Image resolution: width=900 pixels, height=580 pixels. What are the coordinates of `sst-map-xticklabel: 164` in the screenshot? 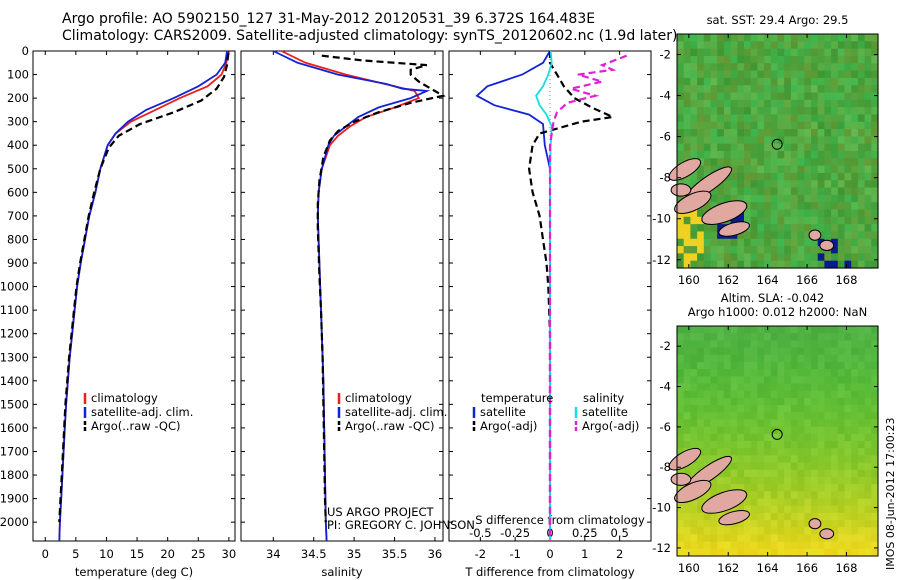 It's located at (768, 280).